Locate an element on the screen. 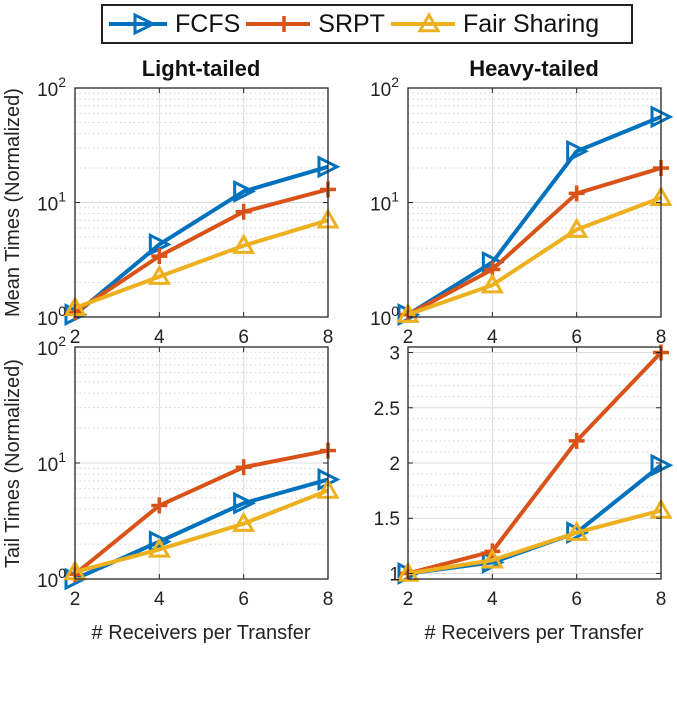 Image resolution: width=677 pixels, height=711 pixels. legend-marker-fcfs is located at coordinates (145, 24).